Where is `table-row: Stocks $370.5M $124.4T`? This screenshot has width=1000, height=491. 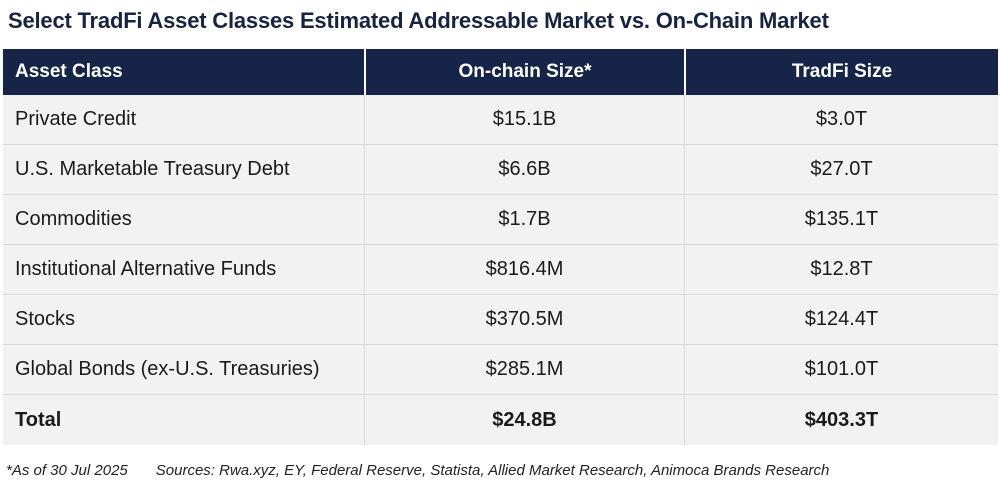 table-row: Stocks $370.5M $124.4T is located at coordinates (500, 320).